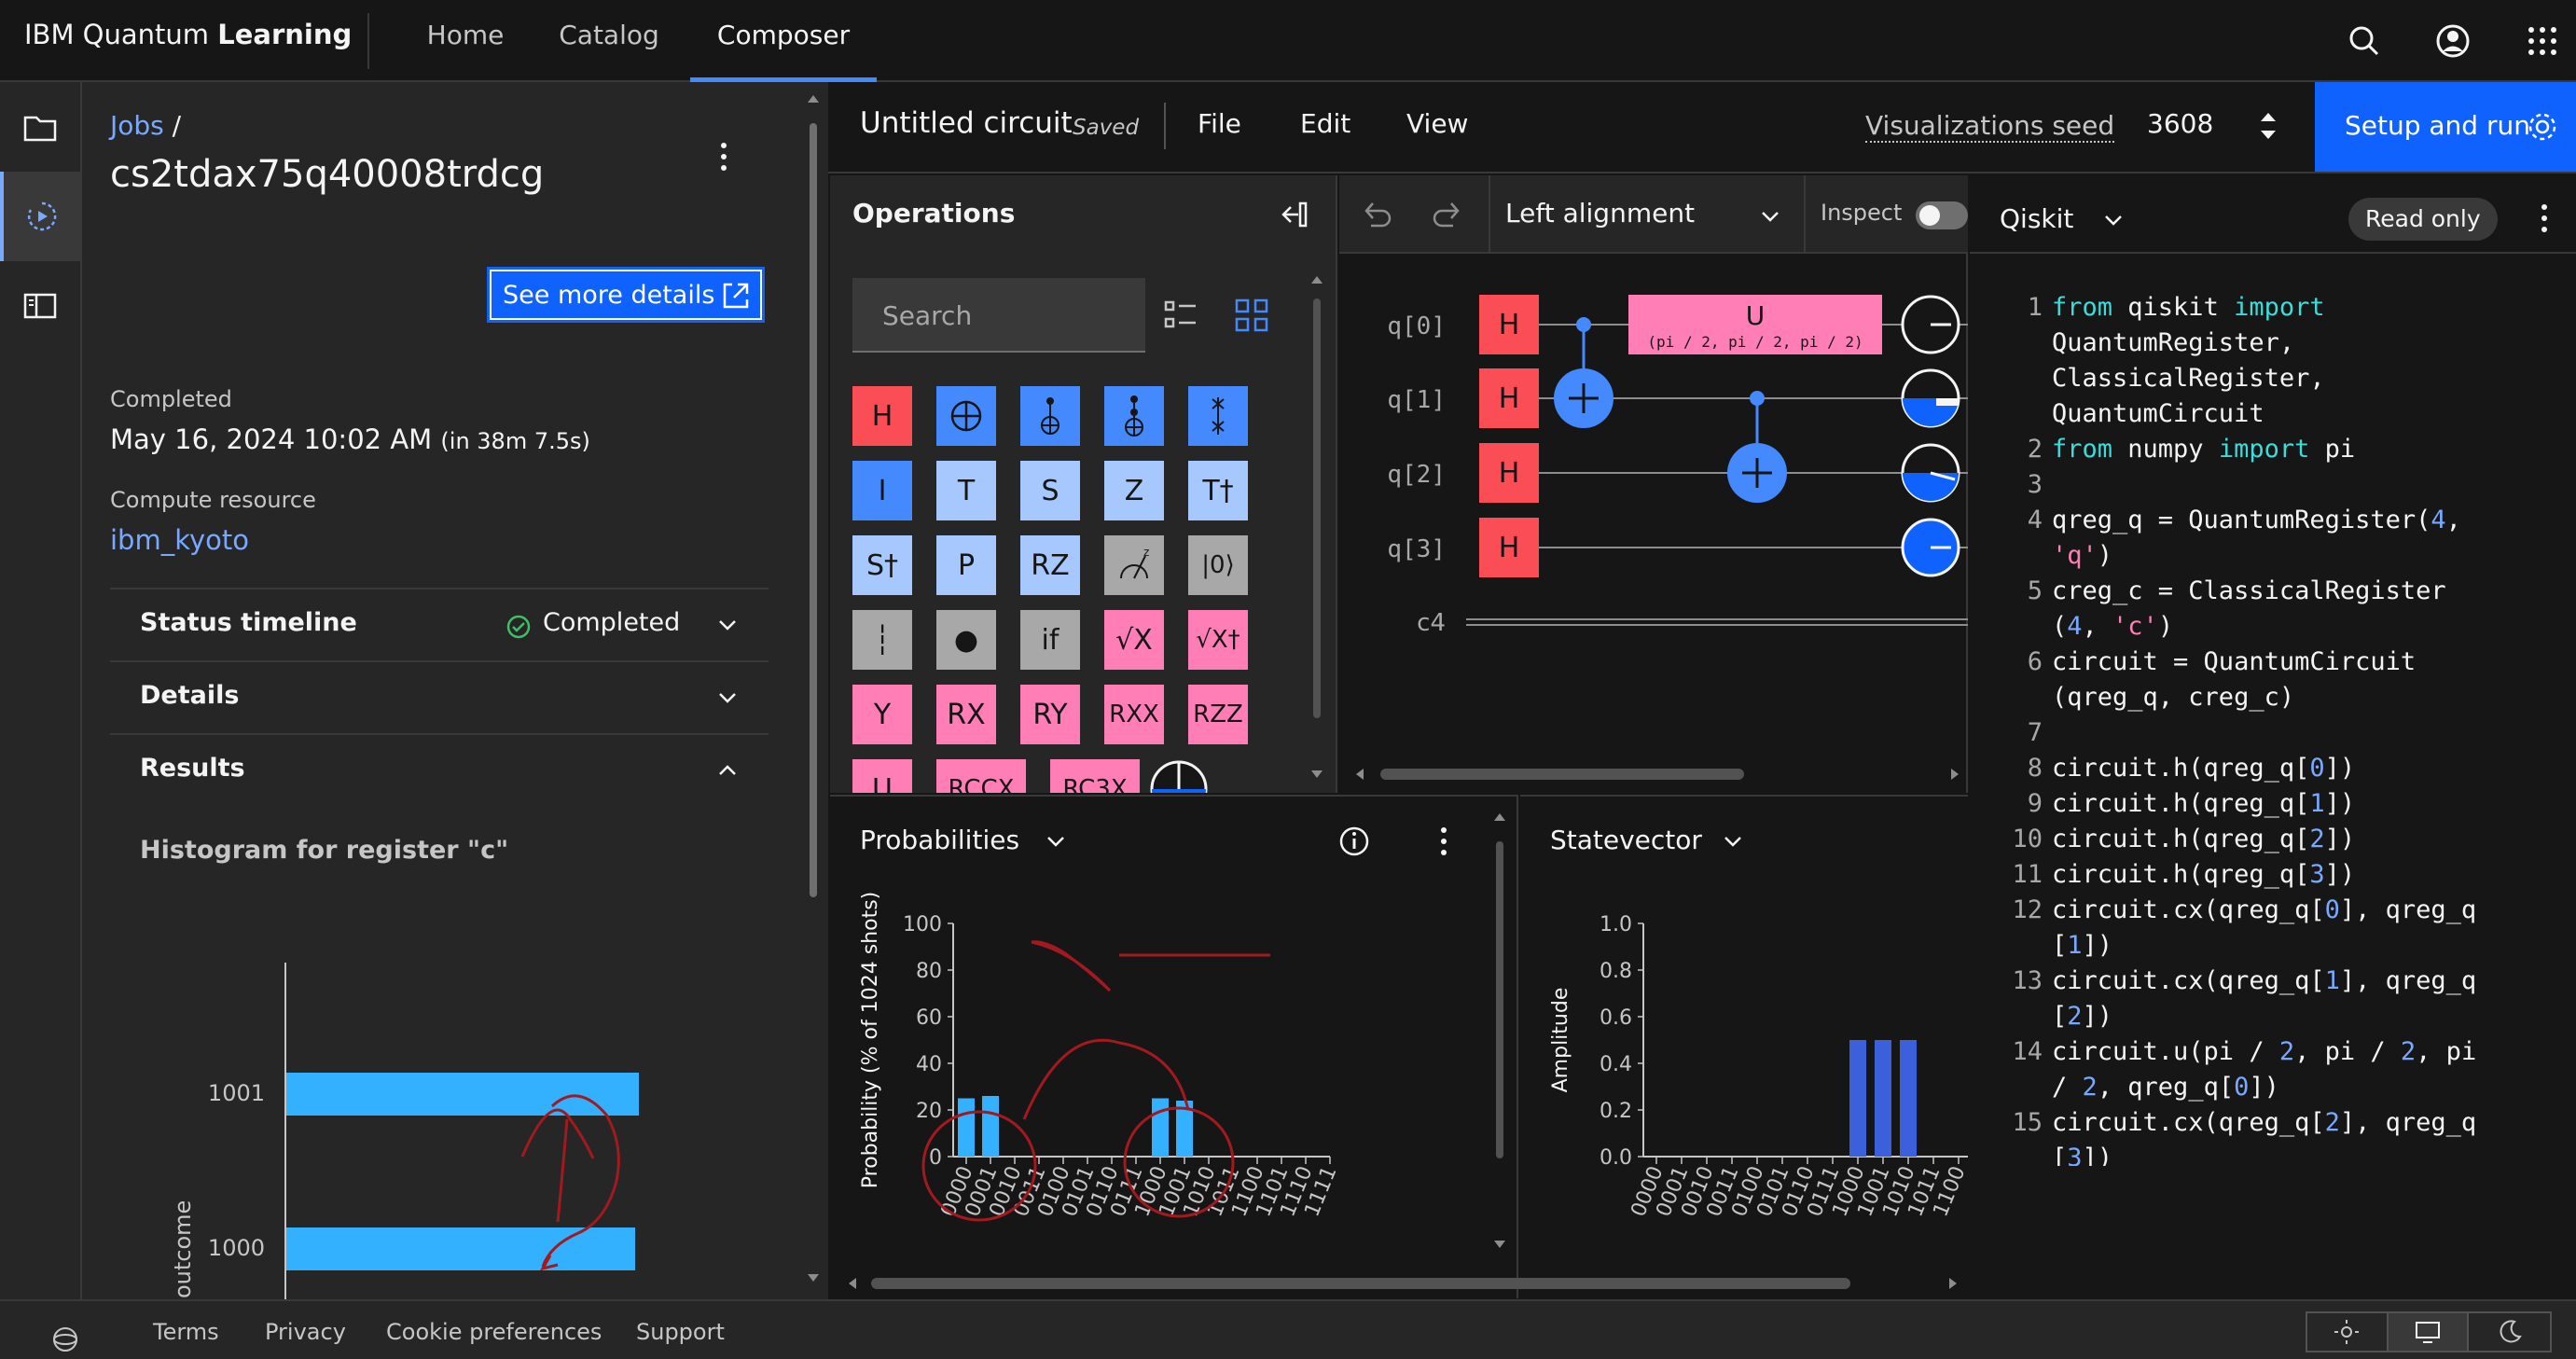  What do you see at coordinates (2035, 732) in the screenshot?
I see `code-line-number: 7` at bounding box center [2035, 732].